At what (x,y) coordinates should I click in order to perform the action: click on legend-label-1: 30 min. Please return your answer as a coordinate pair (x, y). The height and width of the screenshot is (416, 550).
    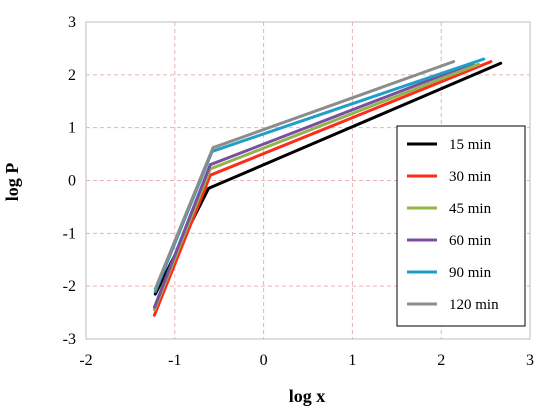
    Looking at the image, I should click on (470, 177).